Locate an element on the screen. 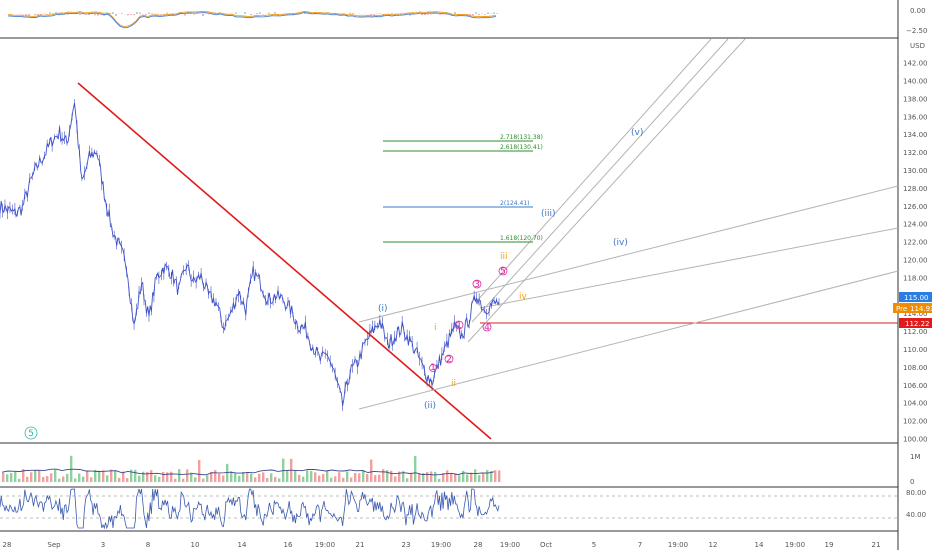 This screenshot has width=932, height=550. circled-wave-3: 3 is located at coordinates (477, 284).